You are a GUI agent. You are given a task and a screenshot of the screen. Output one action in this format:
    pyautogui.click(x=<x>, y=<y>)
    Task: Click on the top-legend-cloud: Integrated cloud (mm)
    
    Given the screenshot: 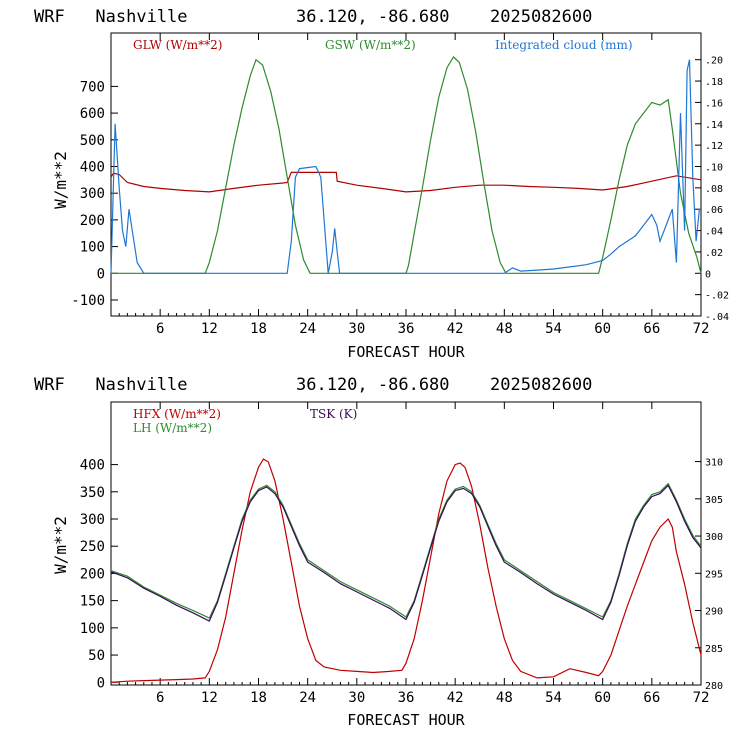 What is the action you would take?
    pyautogui.click(x=564, y=45)
    